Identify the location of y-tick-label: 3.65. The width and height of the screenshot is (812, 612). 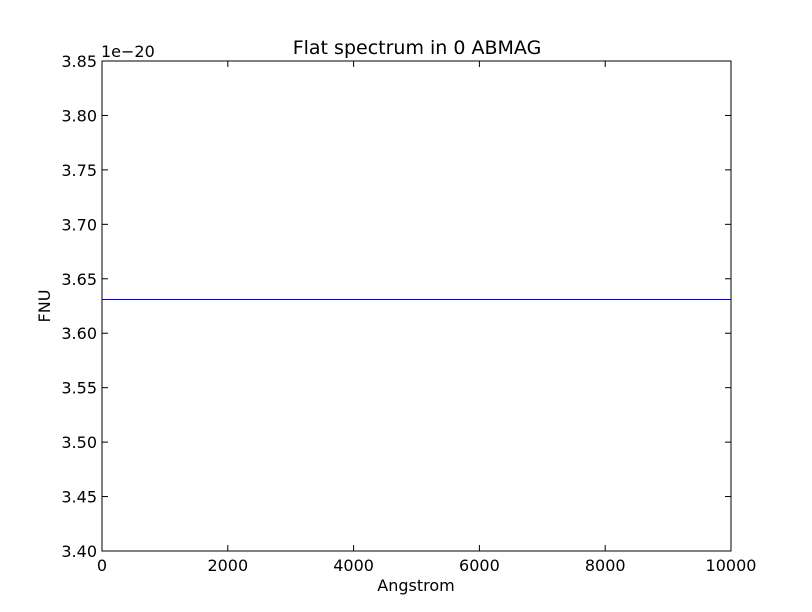
(79, 279).